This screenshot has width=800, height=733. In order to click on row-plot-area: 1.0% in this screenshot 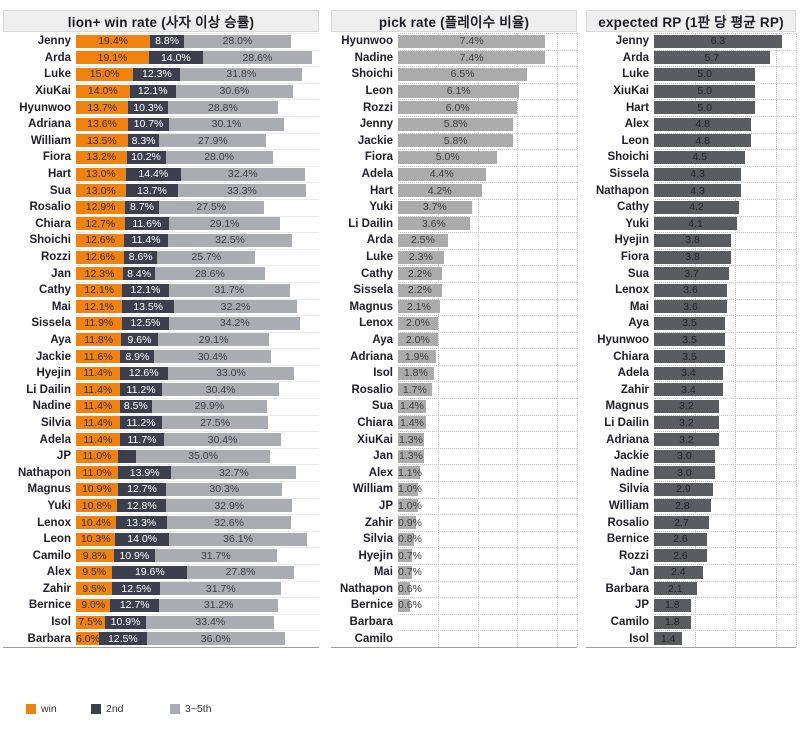, I will do `click(487, 489)`.